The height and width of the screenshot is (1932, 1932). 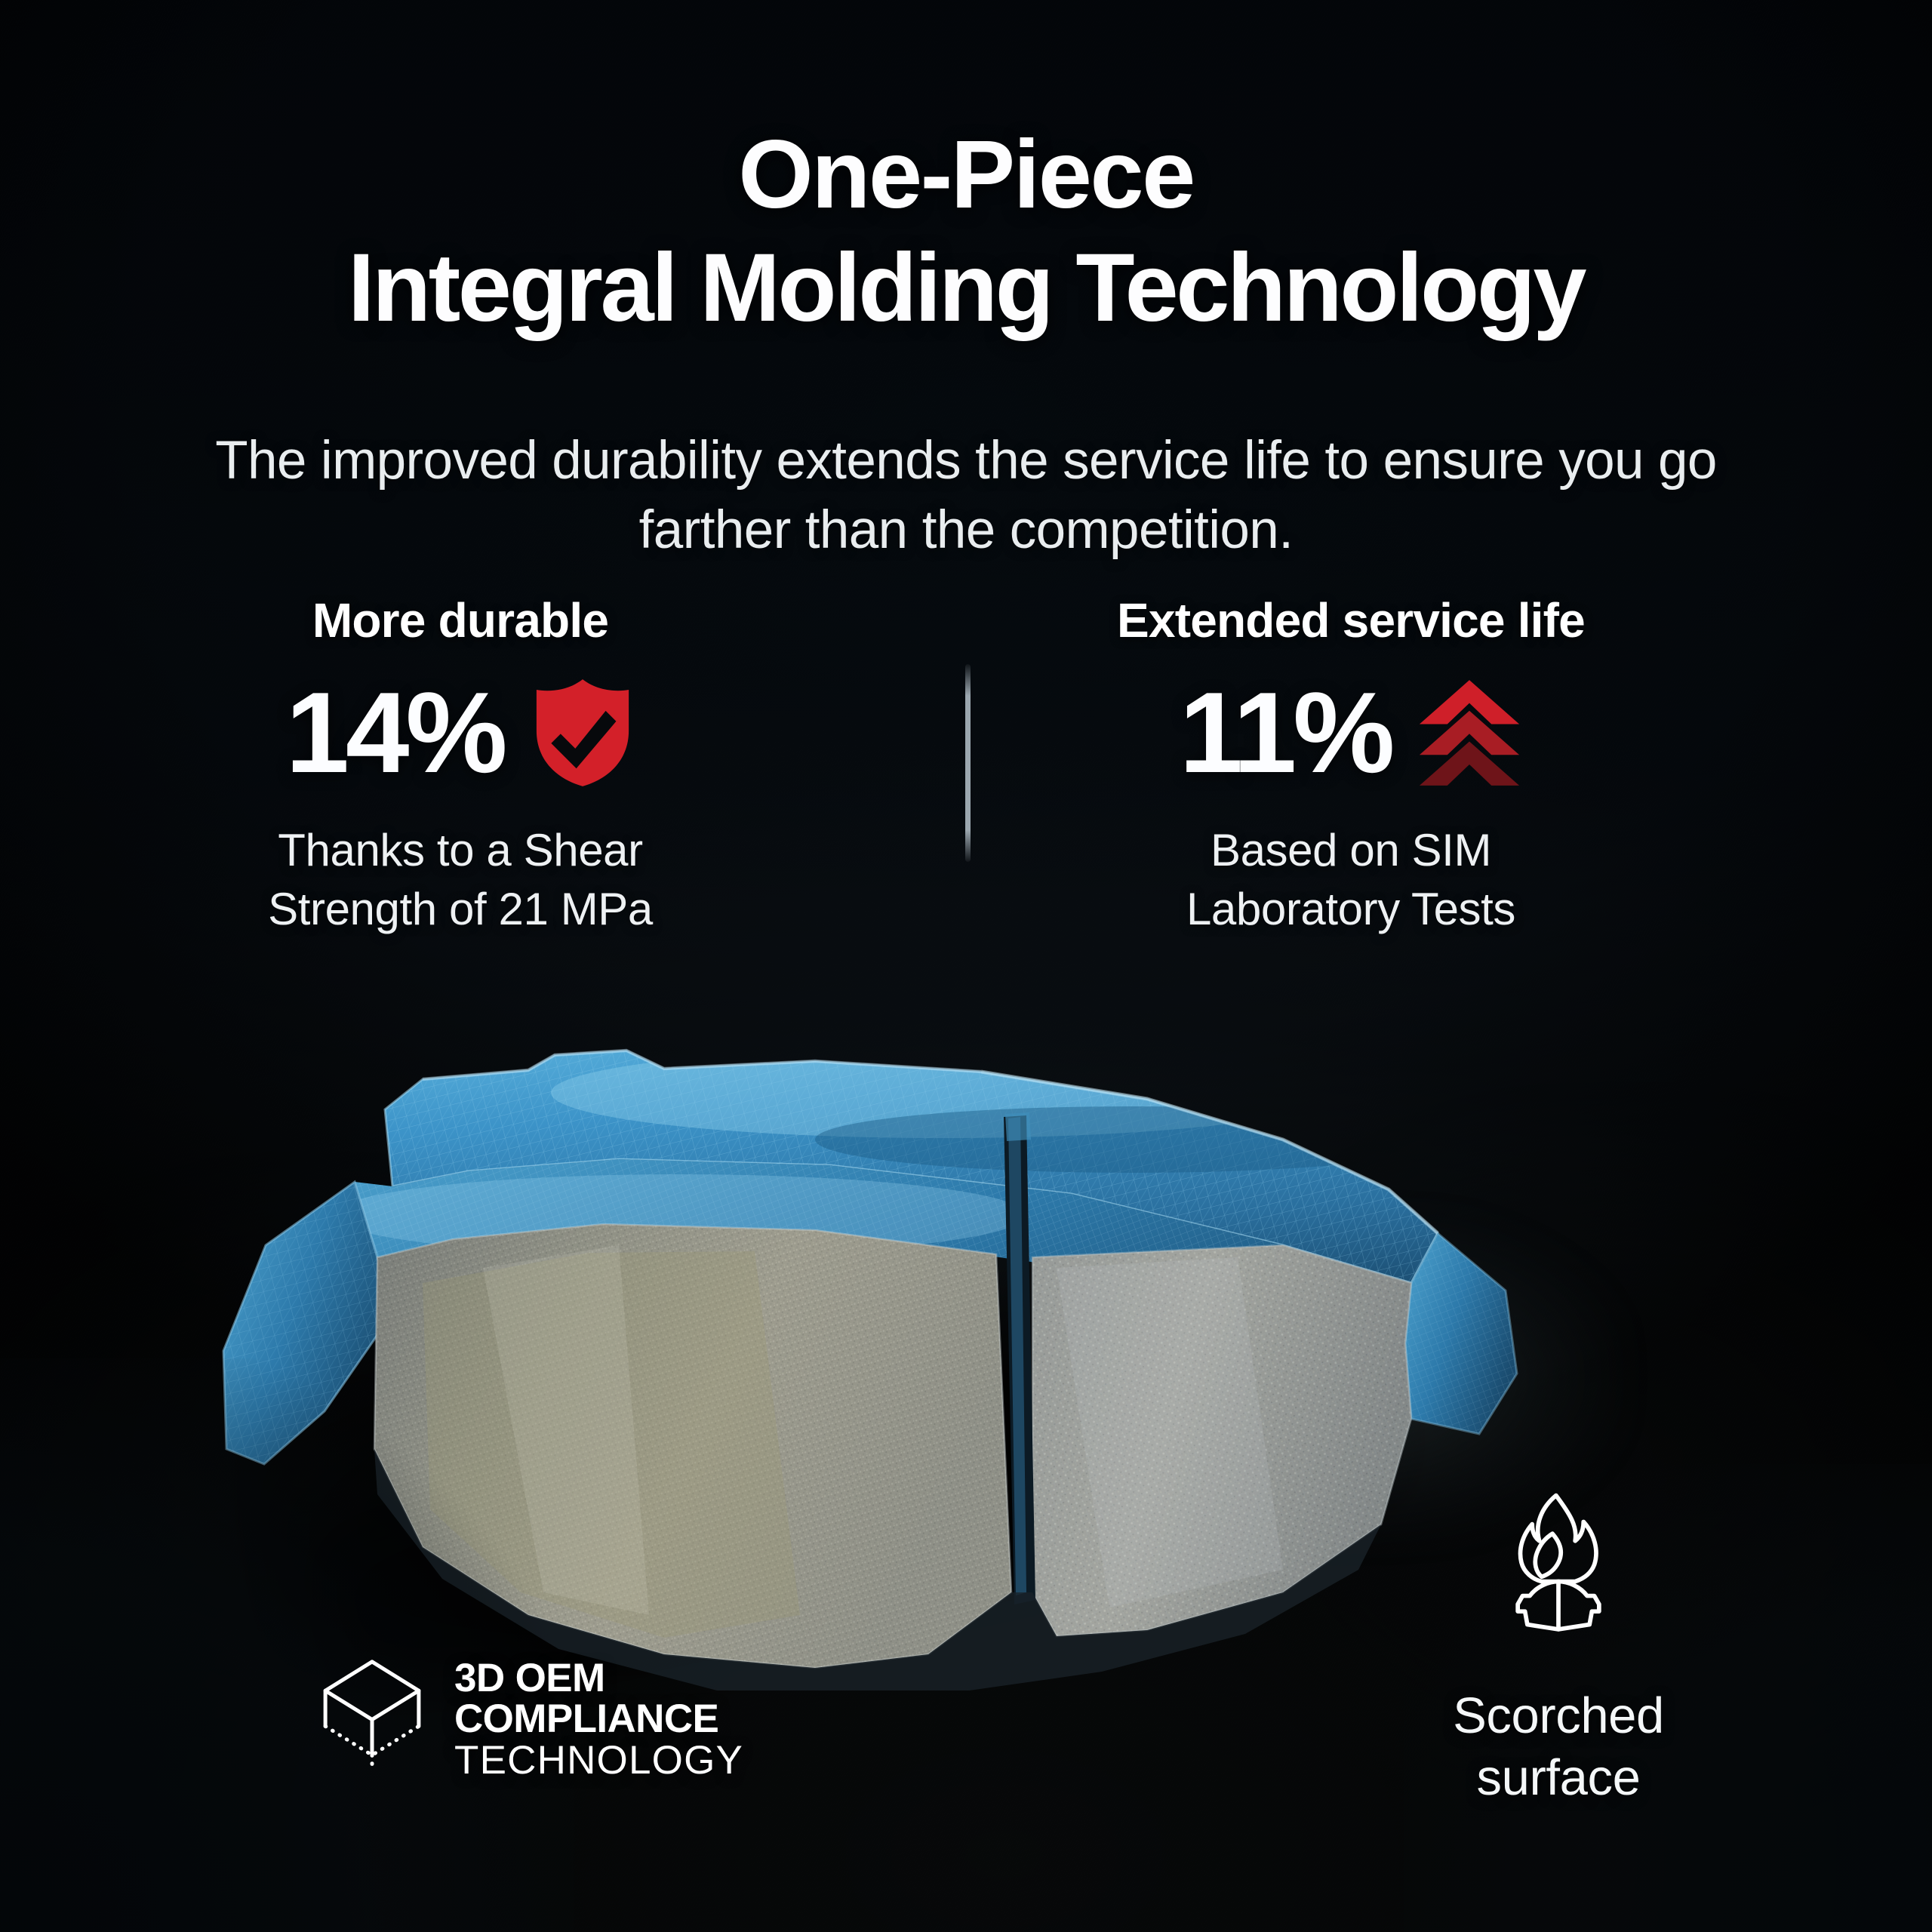 I want to click on stat-note-line-1: Thanks to a Shear, so click(x=460, y=850).